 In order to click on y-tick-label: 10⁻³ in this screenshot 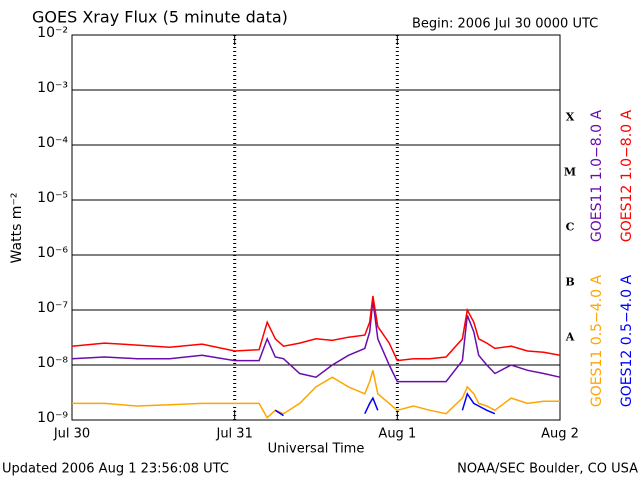, I will do `click(52, 88)`.